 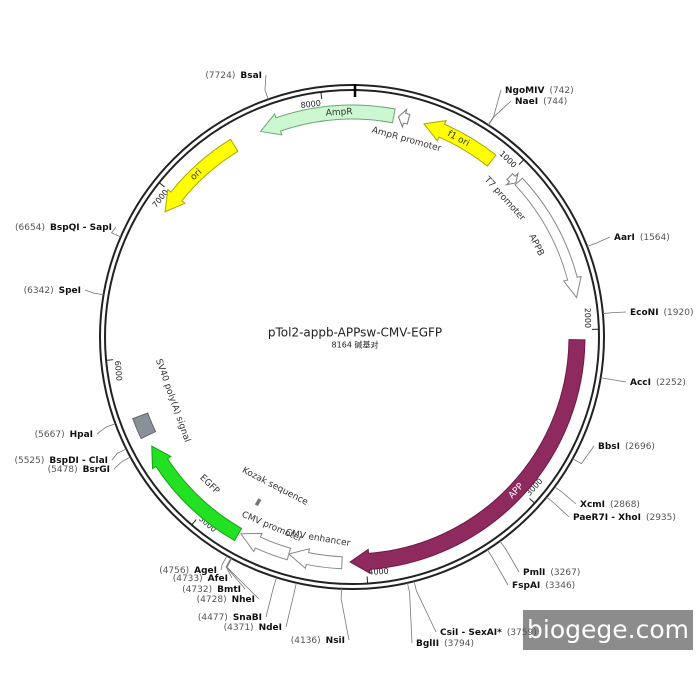 What do you see at coordinates (661, 518) in the screenshot?
I see `site-position: (2935)` at bounding box center [661, 518].